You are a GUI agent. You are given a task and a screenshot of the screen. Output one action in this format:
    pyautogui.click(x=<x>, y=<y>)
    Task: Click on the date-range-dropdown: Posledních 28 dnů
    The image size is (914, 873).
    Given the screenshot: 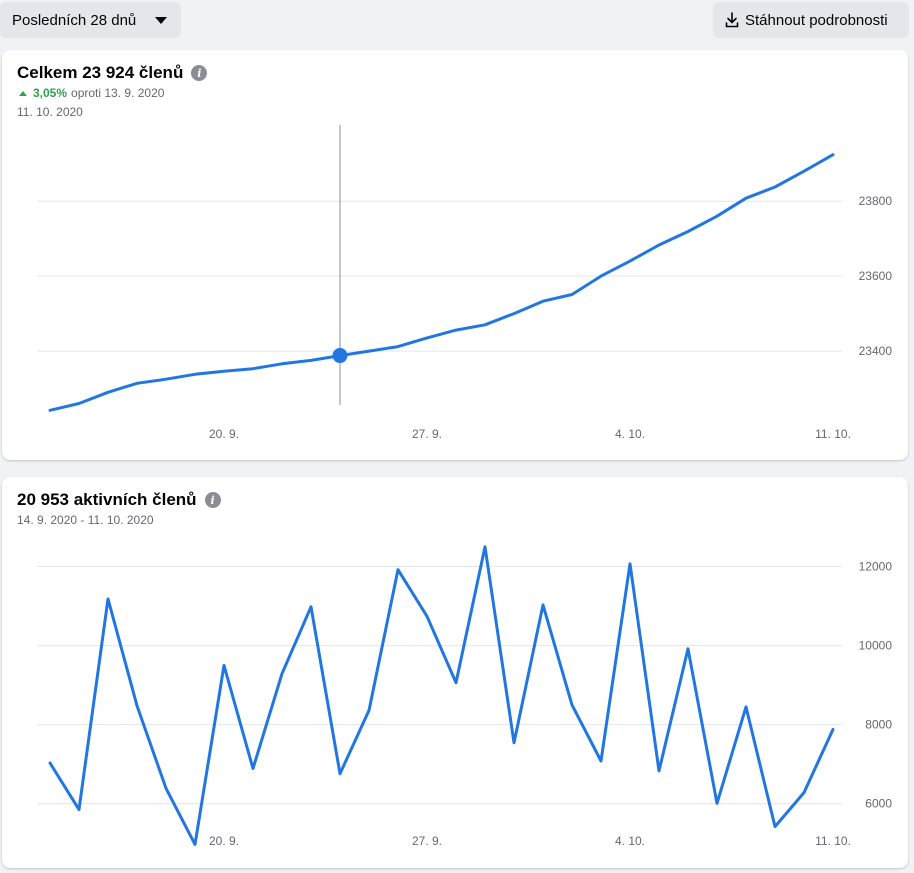 What is the action you would take?
    pyautogui.click(x=90, y=20)
    